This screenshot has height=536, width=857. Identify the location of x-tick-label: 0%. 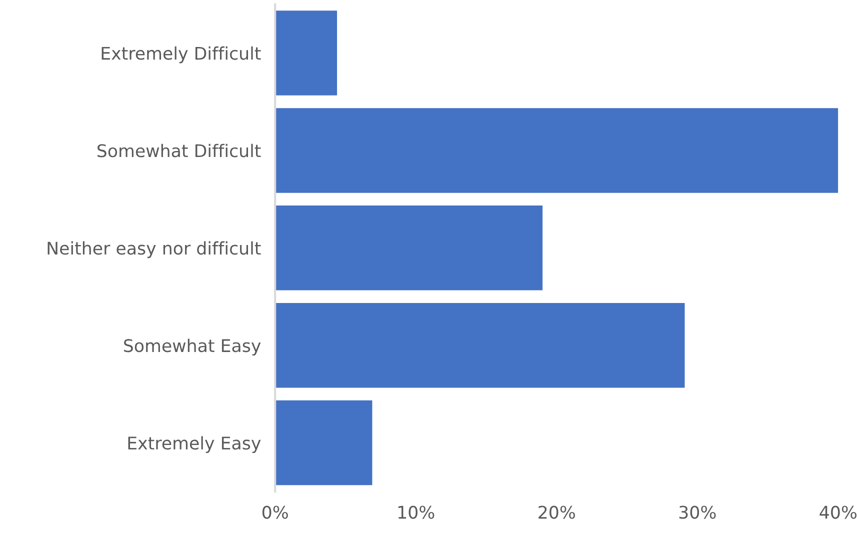
(275, 512).